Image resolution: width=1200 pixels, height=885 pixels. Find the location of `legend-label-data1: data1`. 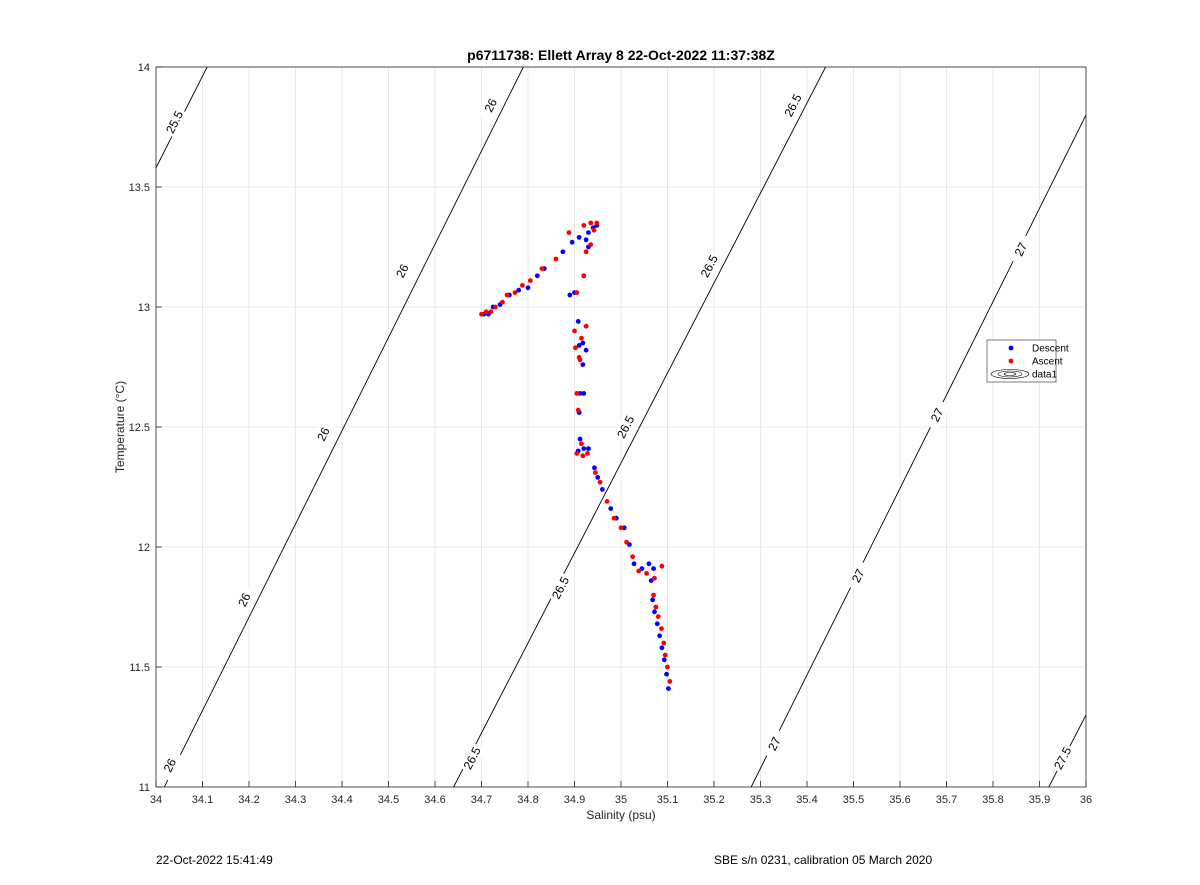

legend-label-data1: data1 is located at coordinates (1044, 375).